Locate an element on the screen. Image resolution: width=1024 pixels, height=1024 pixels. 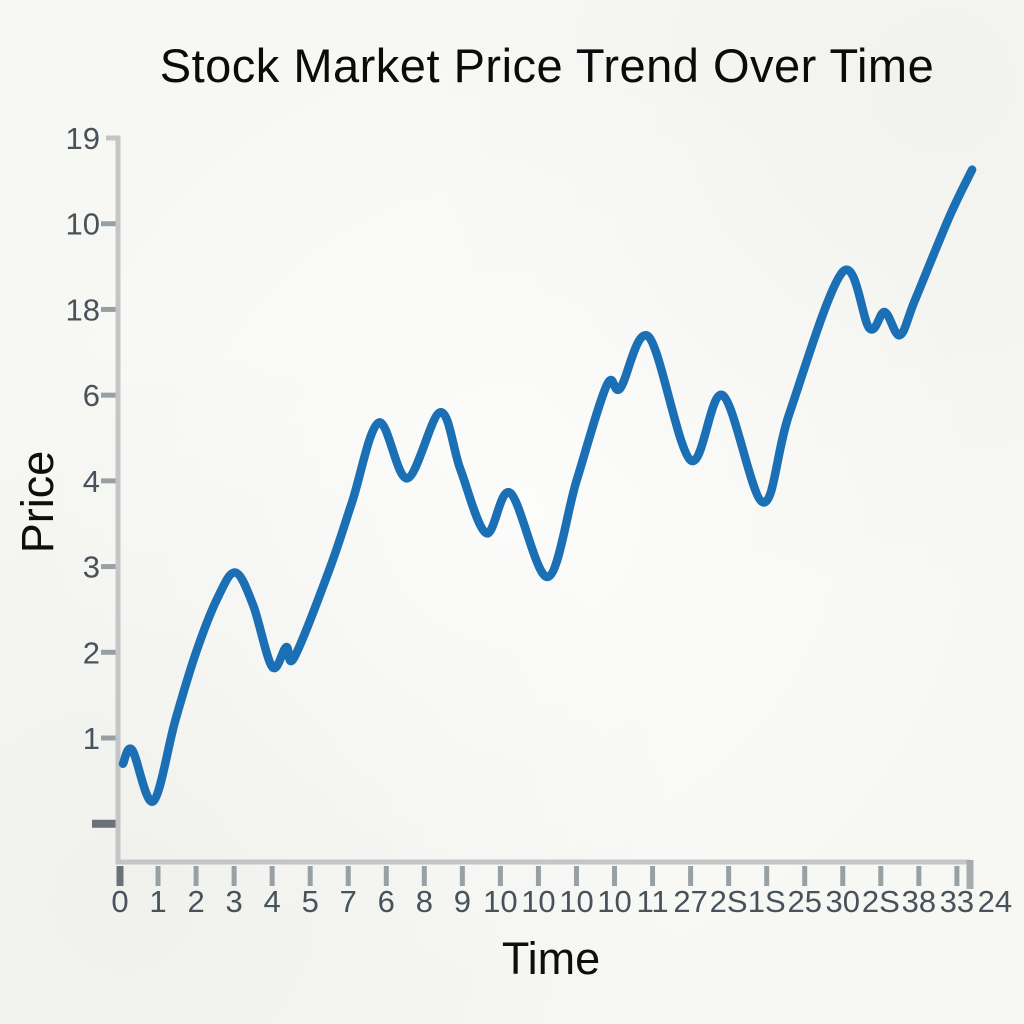
x-tick-label: 38 is located at coordinates (919, 901).